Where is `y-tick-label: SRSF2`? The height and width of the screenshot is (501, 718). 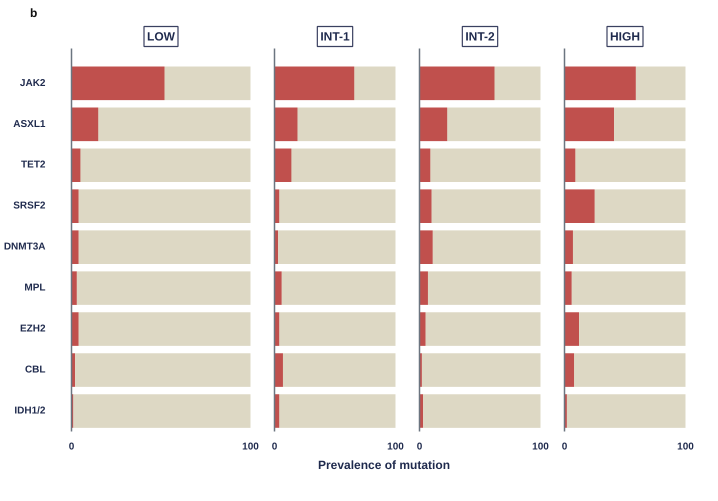 y-tick-label: SRSF2 is located at coordinates (29, 206).